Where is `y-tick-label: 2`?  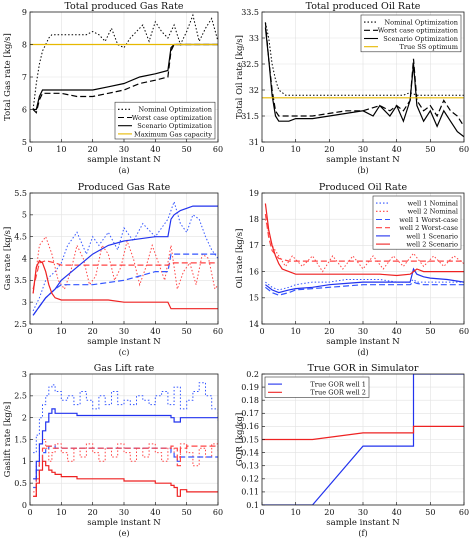 y-tick-label: 2 is located at coordinates (24, 417).